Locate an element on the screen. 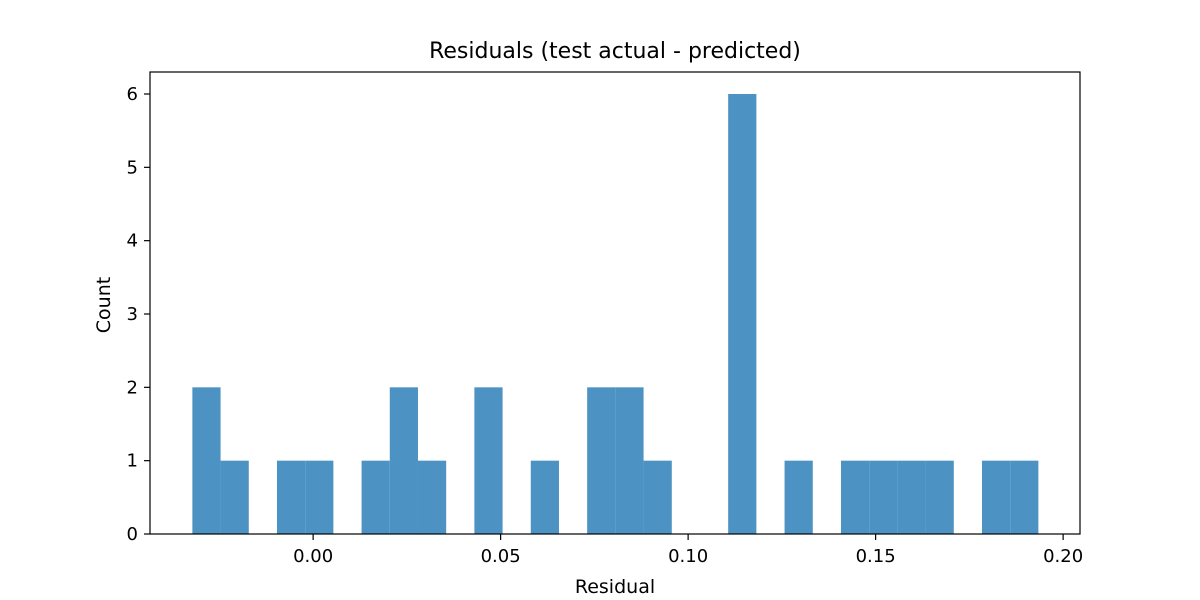 The height and width of the screenshot is (600, 1200). x-axis-ticks: 0.00 0.05 0.10 0.15 0.20 is located at coordinates (688, 550).